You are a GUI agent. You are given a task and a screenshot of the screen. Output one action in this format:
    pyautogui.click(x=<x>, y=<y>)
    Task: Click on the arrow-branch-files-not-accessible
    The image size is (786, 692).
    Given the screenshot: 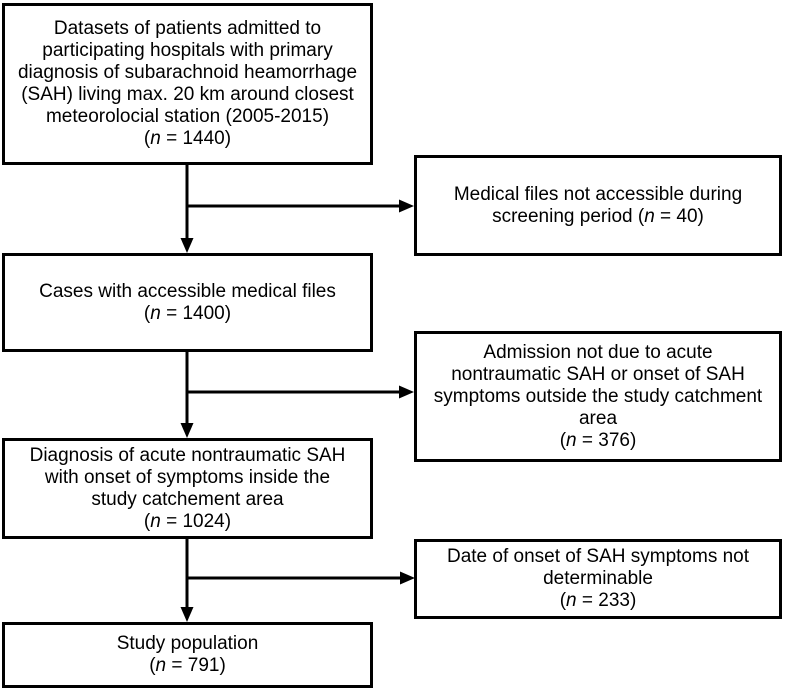 What is the action you would take?
    pyautogui.click(x=300, y=206)
    